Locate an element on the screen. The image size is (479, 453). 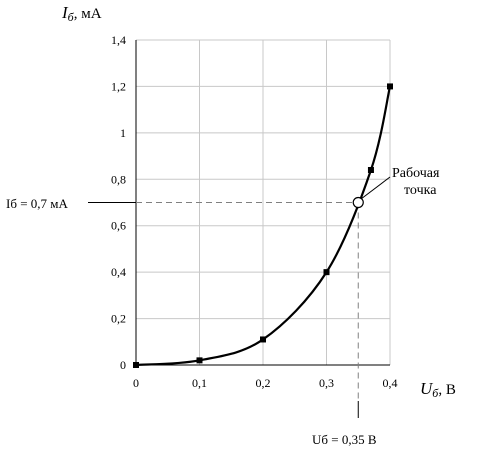
x-tick-label: 0,1 is located at coordinates (199, 383).